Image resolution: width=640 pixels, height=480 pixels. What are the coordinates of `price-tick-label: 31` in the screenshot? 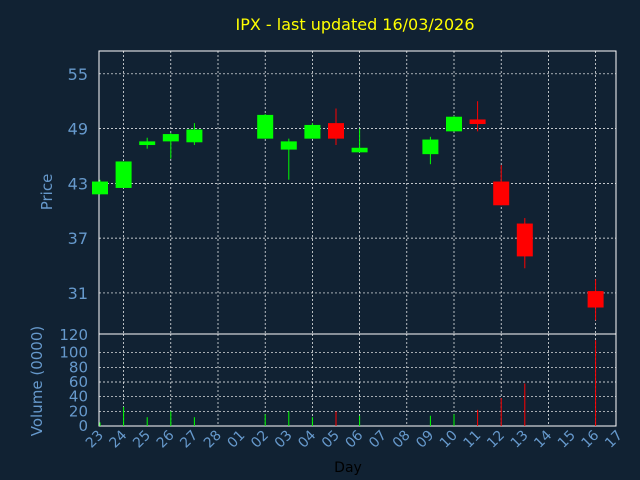 It's located at (78, 293).